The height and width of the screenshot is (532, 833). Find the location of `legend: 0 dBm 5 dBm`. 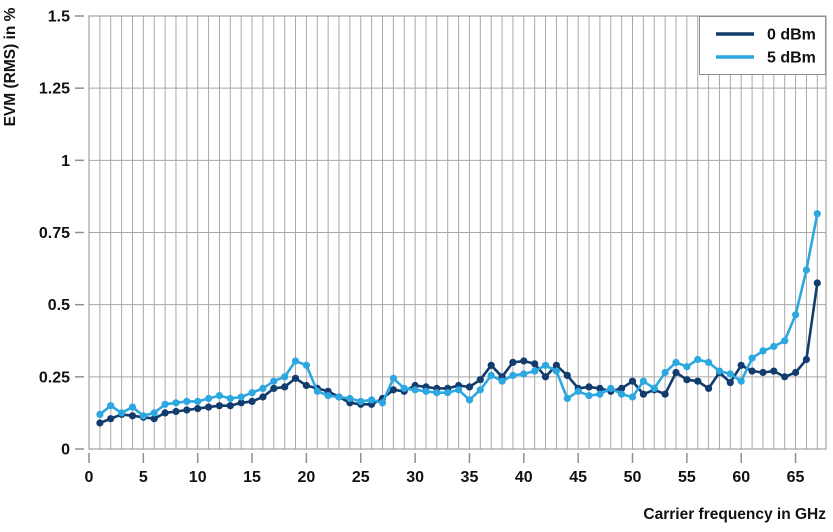

legend: 0 dBm 5 dBm is located at coordinates (762, 45).